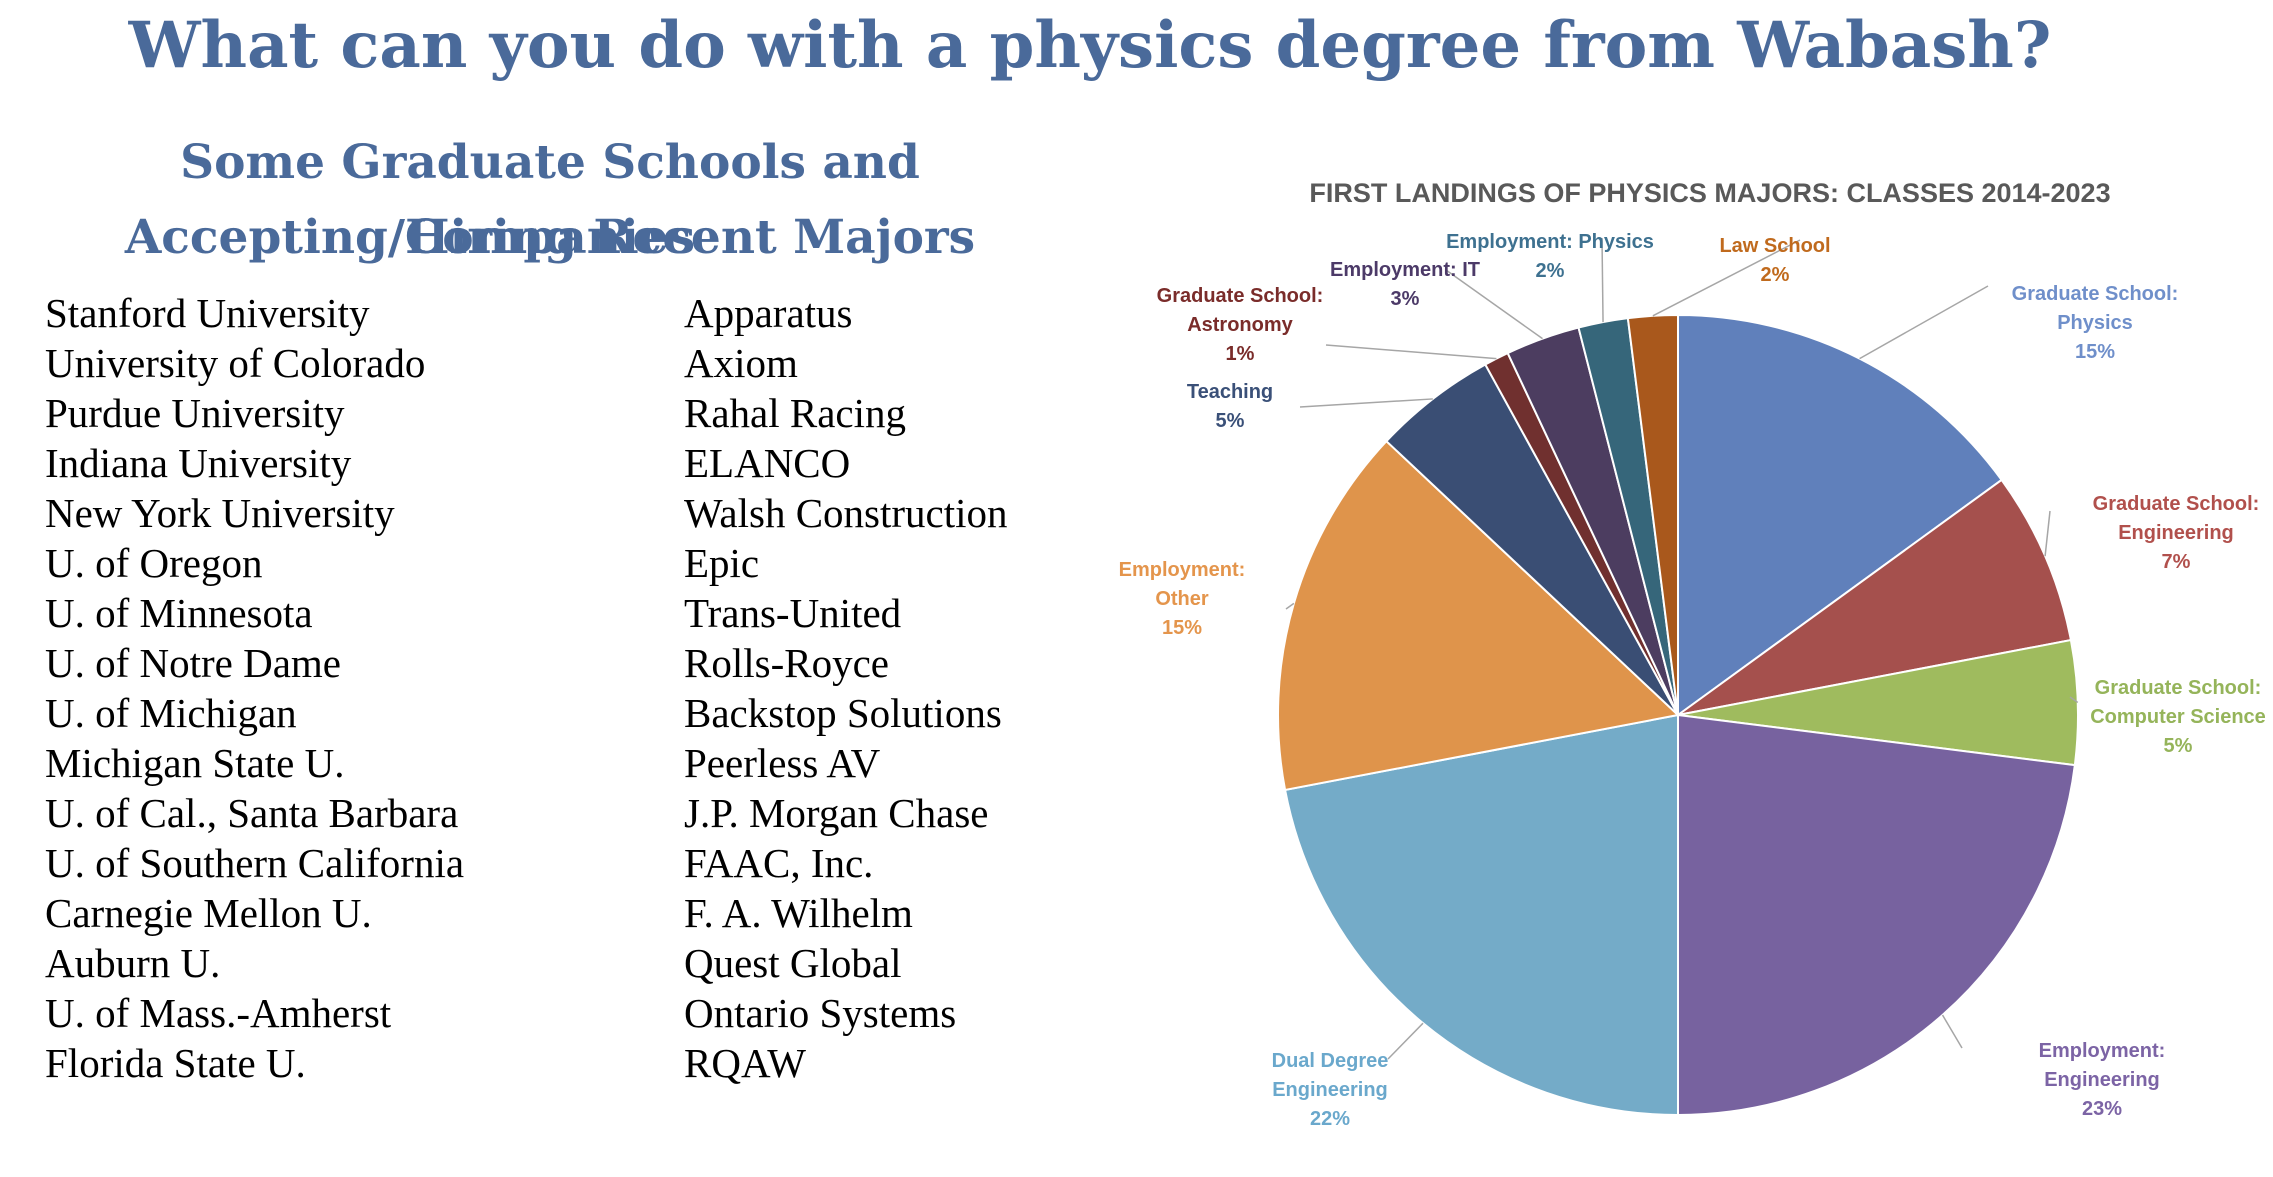 This screenshot has height=1177, width=2273. What do you see at coordinates (2102, 1109) in the screenshot?
I see `slice-percent: 23%` at bounding box center [2102, 1109].